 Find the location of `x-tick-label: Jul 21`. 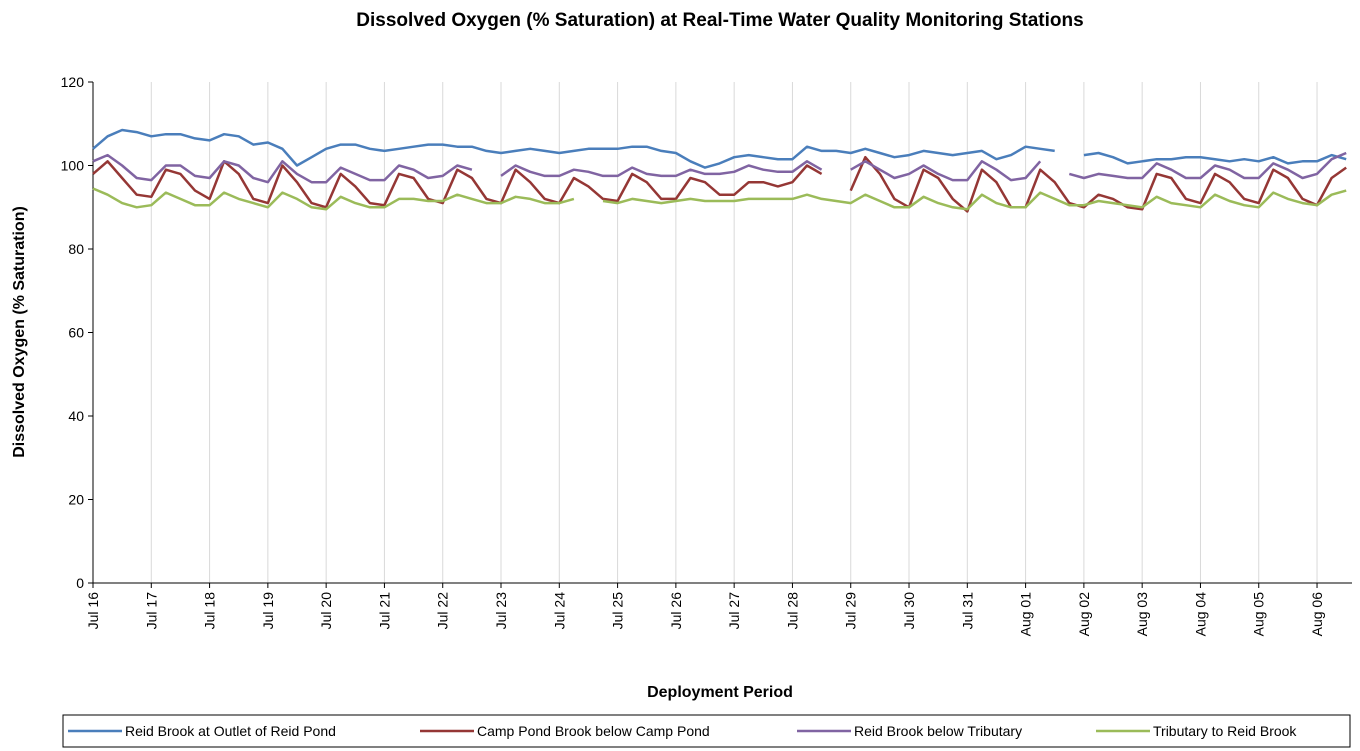

x-tick-label: Jul 21 is located at coordinates (384, 611).